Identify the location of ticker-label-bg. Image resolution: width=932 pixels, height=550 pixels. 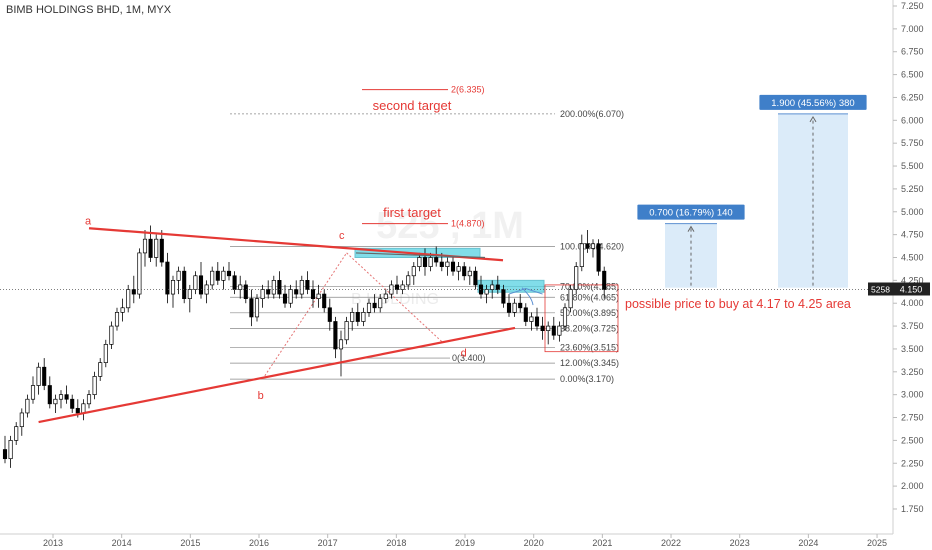
(880, 289).